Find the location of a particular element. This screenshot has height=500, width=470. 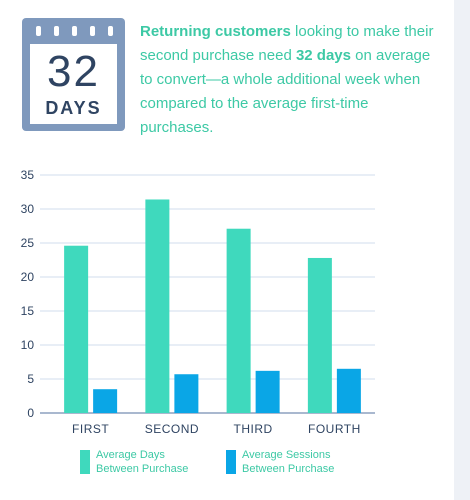

legend-sessions-line2: Between Purchase is located at coordinates (288, 469).